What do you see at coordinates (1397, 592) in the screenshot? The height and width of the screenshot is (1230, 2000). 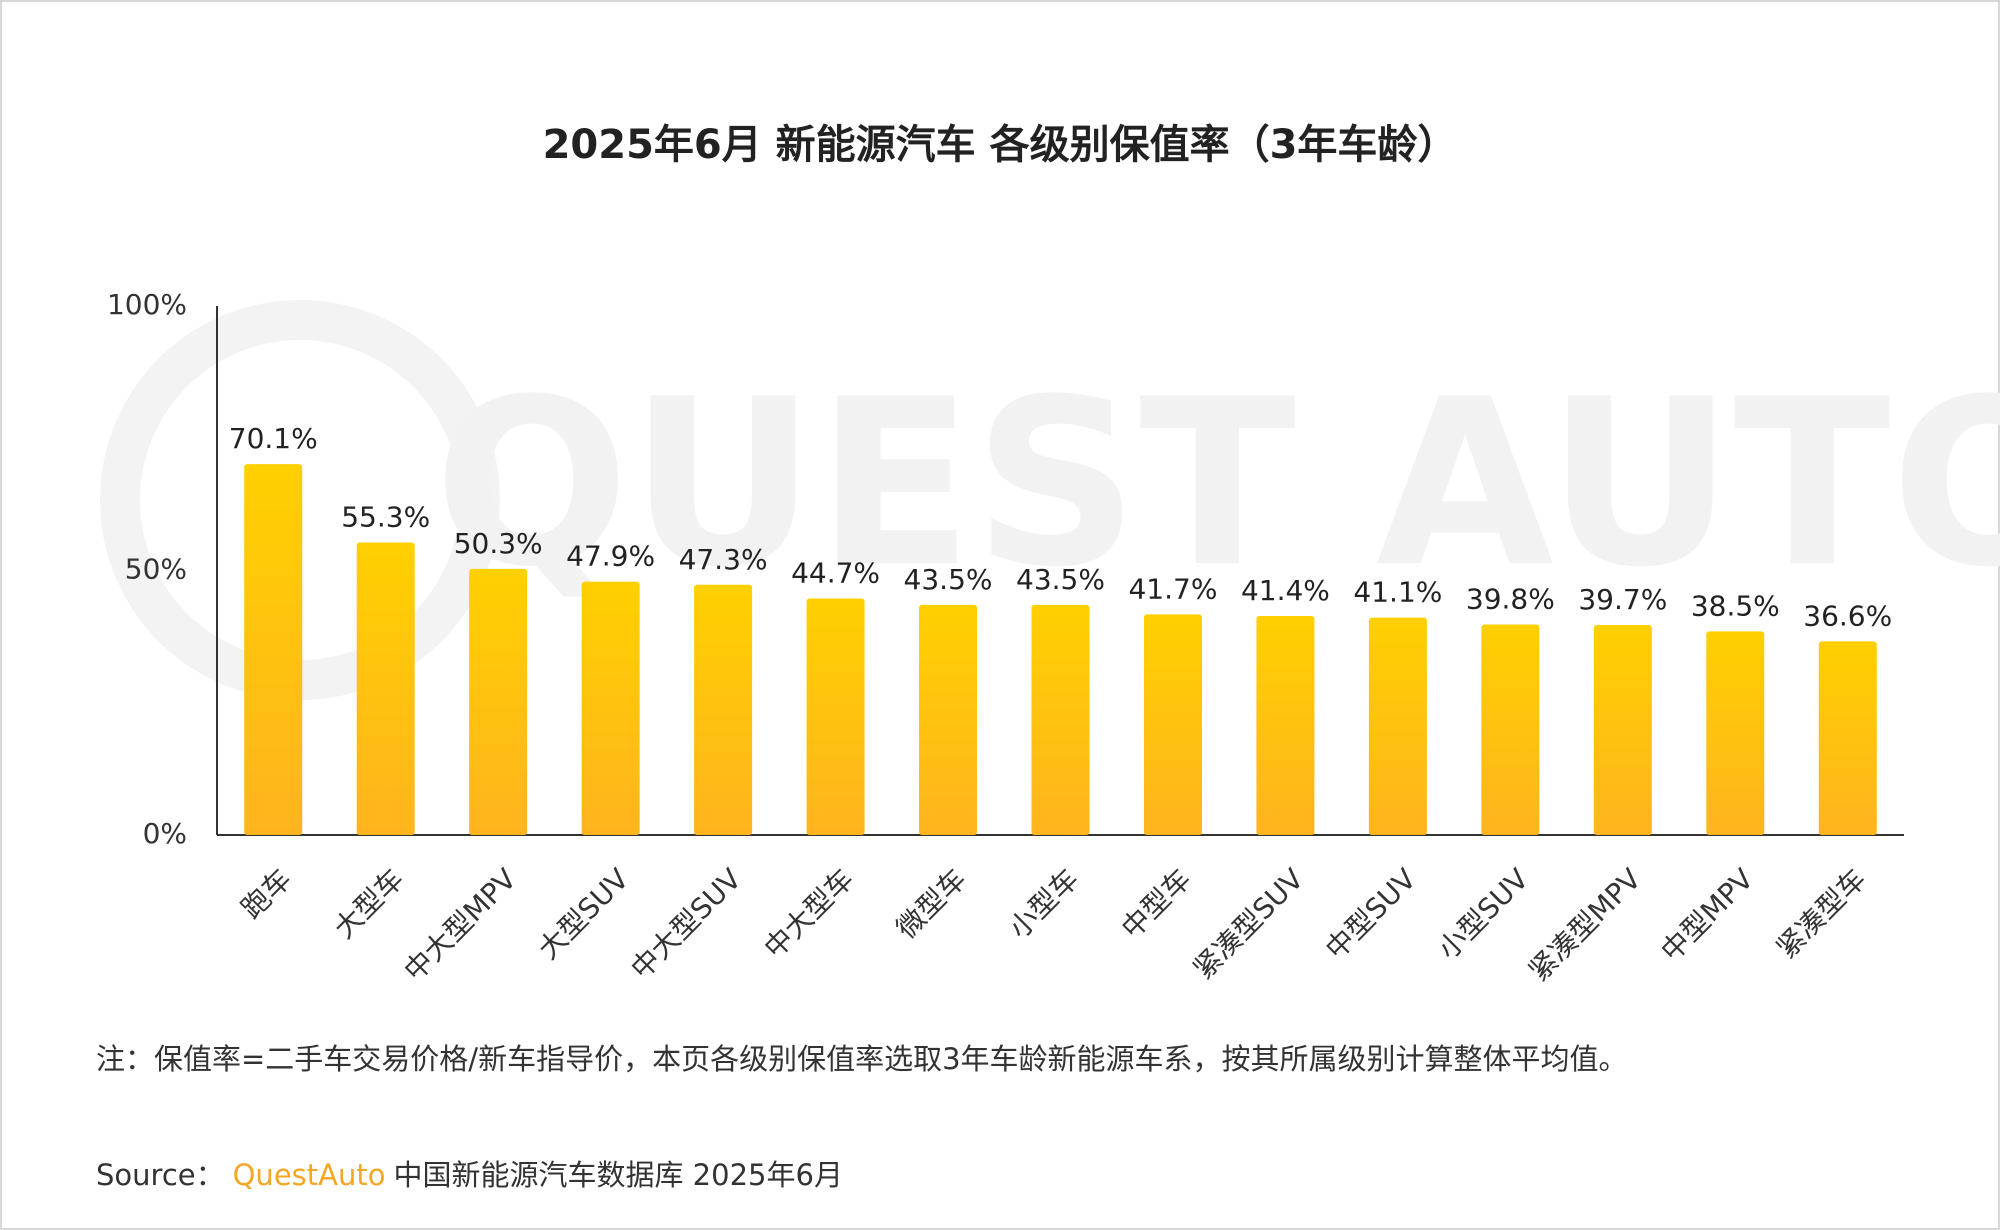 I see `value-label: 41.1%` at bounding box center [1397, 592].